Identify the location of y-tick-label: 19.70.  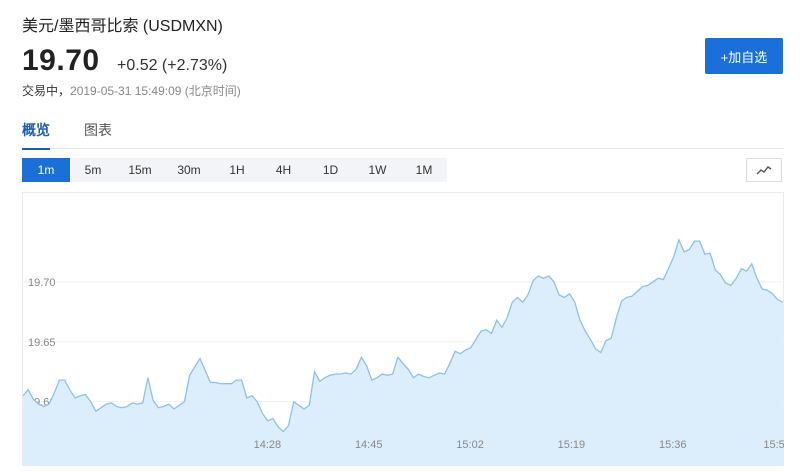
(42, 283).